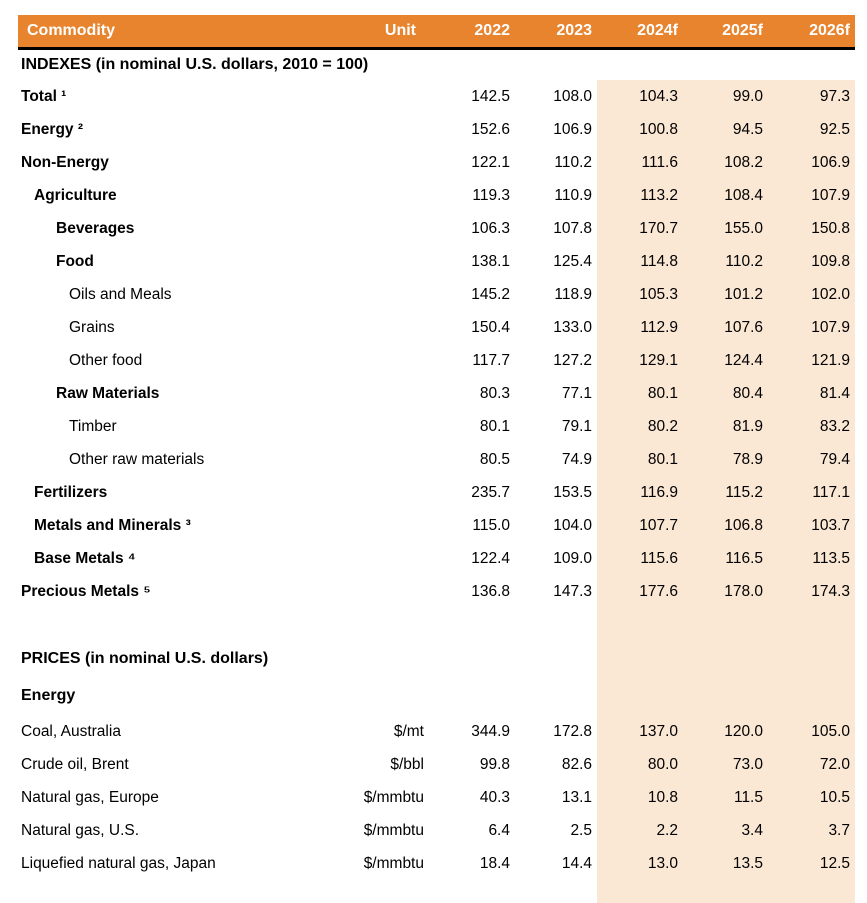  I want to click on unit-cell: $/bbl, so click(407, 764).